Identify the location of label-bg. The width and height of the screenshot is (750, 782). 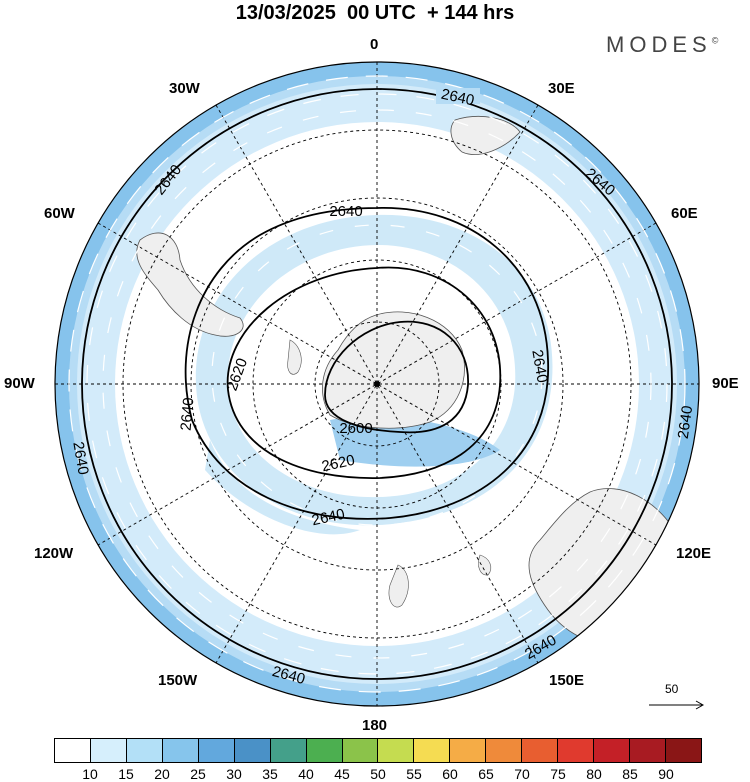
(458, 96).